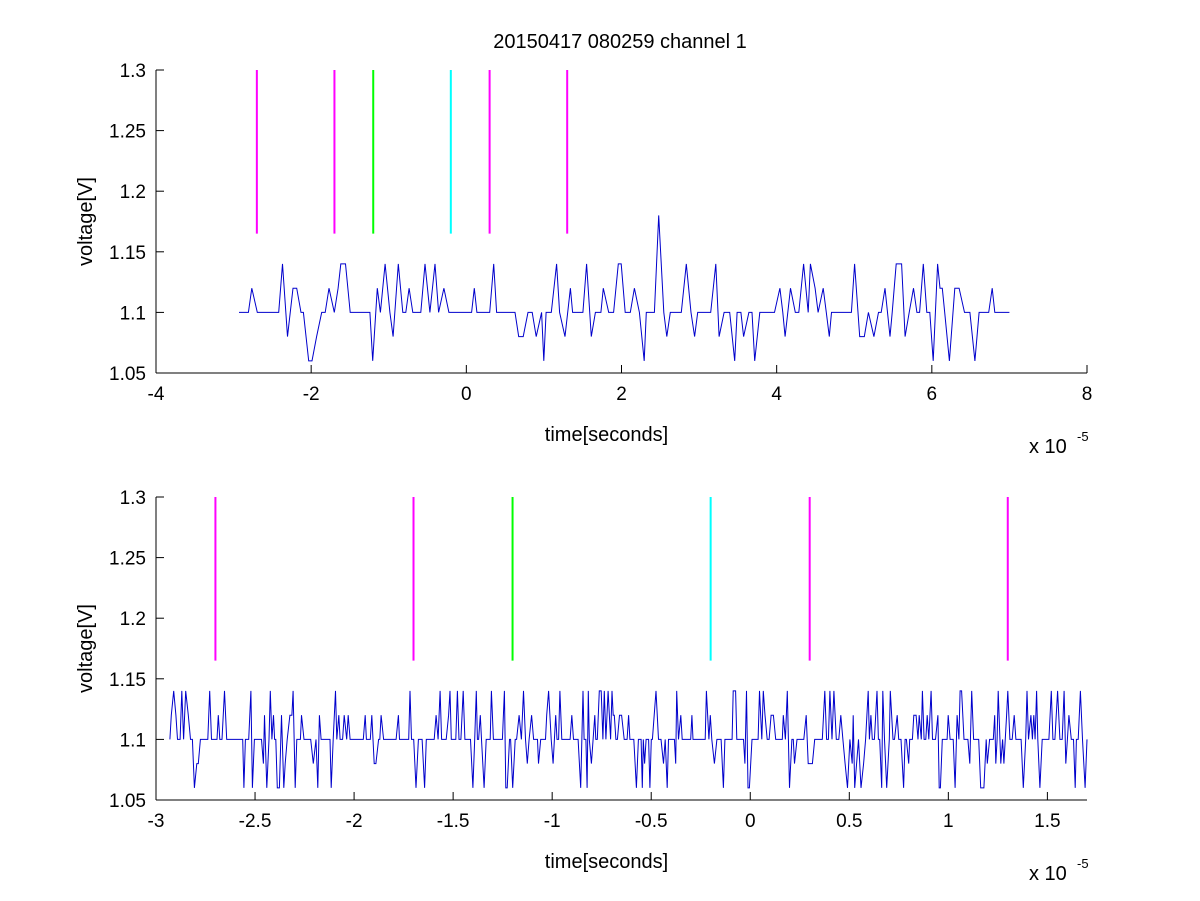 The width and height of the screenshot is (1200, 901). Describe the element at coordinates (1087, 394) in the screenshot. I see `x-tick-label: 8` at that location.